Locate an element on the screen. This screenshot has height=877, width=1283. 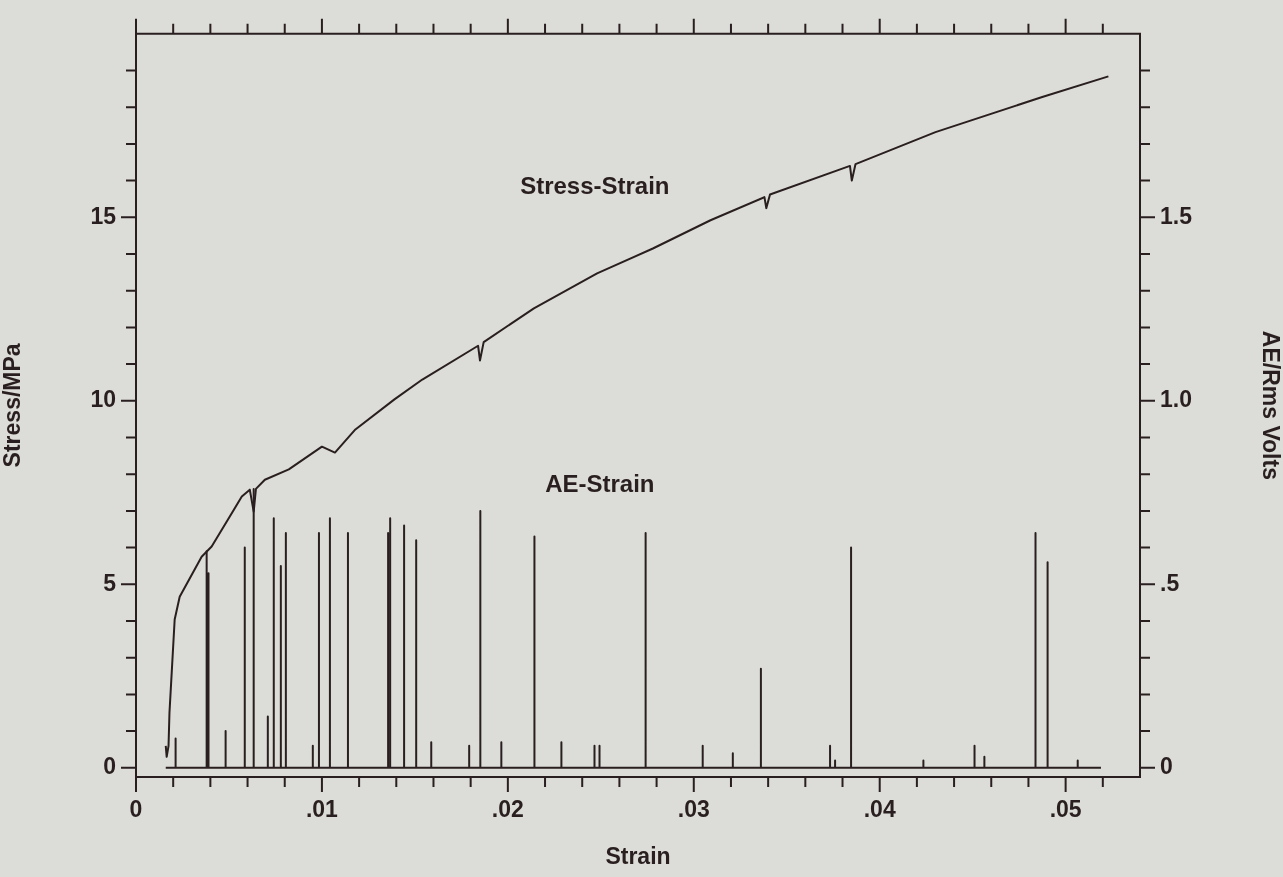
x-tick-label: 0 is located at coordinates (136, 809).